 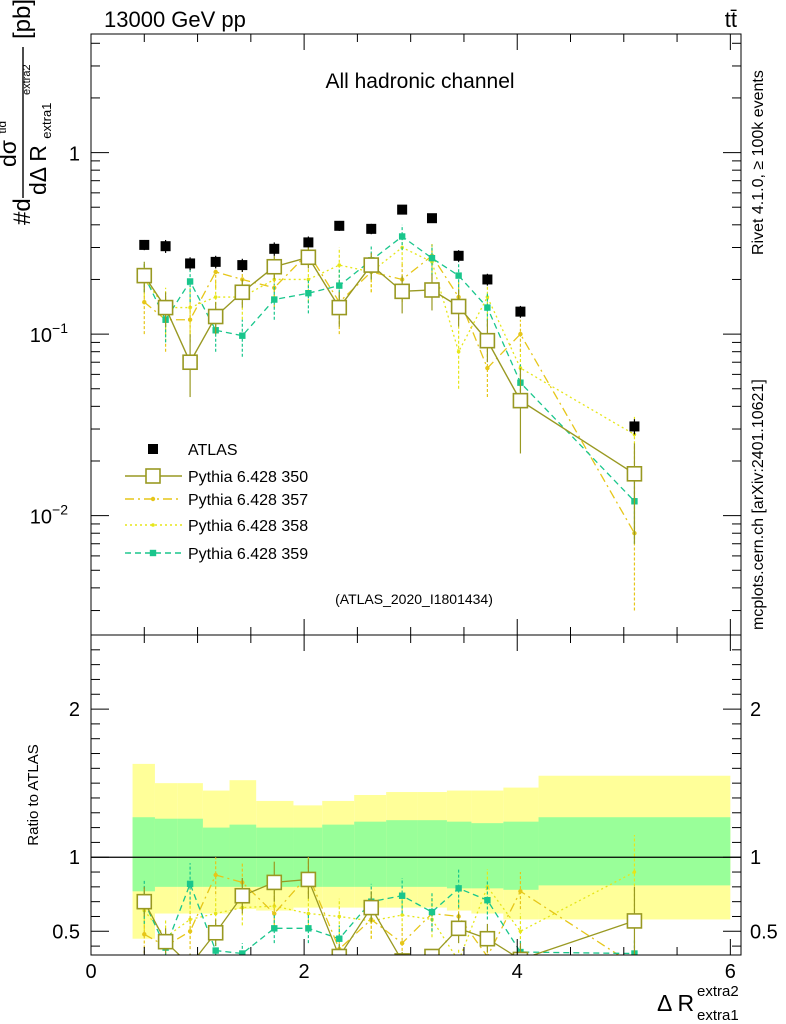 What do you see at coordinates (153, 449) in the screenshot?
I see `legend-marker-atlas` at bounding box center [153, 449].